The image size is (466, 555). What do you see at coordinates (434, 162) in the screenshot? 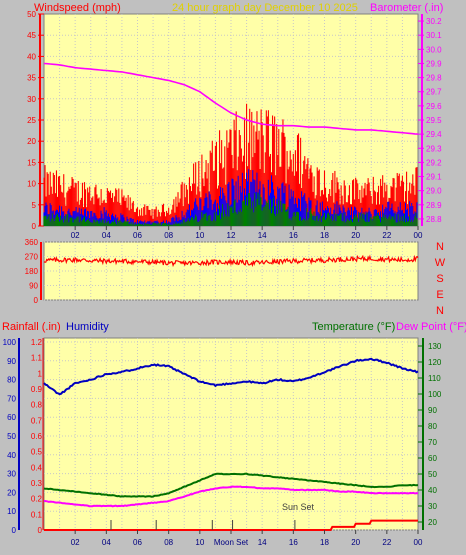
I see `y2-tick-label: 29.2` at bounding box center [434, 162].